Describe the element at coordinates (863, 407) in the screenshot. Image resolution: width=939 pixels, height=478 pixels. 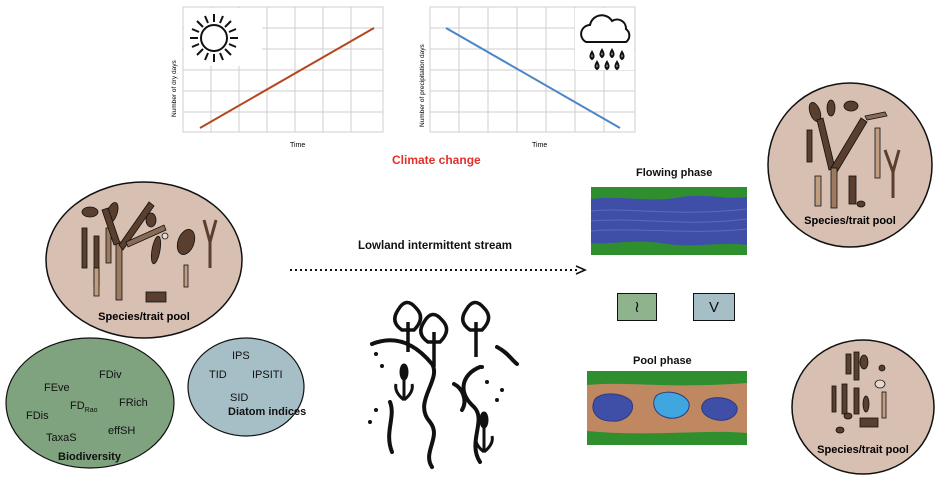
I see `species-pool-right-bottom: Species/trait pool` at that location.